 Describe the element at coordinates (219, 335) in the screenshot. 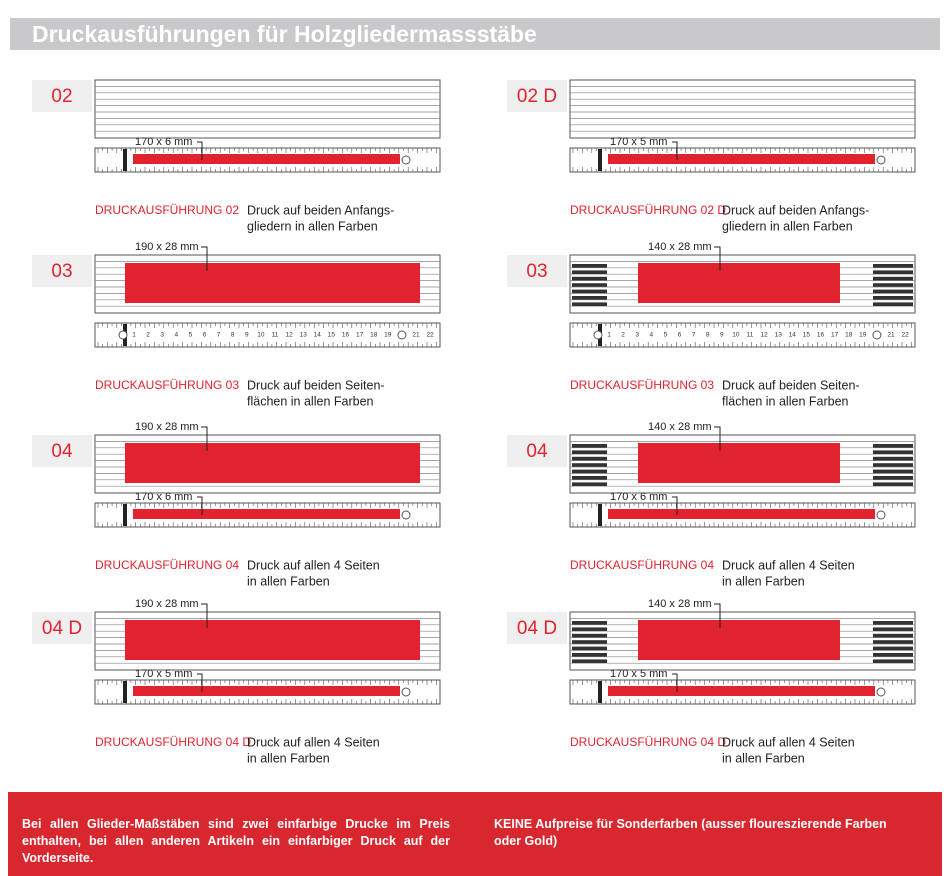

I see `scale-number: 7` at that location.